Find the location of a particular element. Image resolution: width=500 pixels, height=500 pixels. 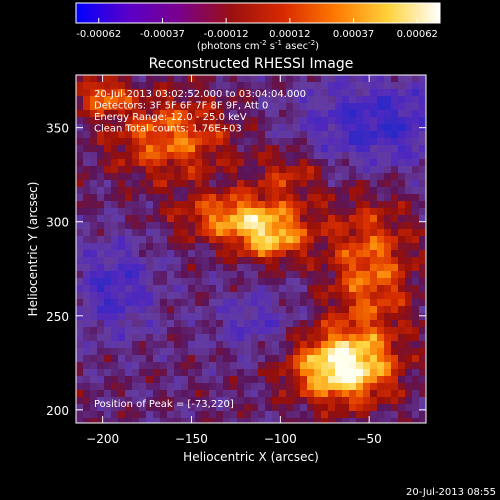

x-tick-label: −100 is located at coordinates (280, 439).